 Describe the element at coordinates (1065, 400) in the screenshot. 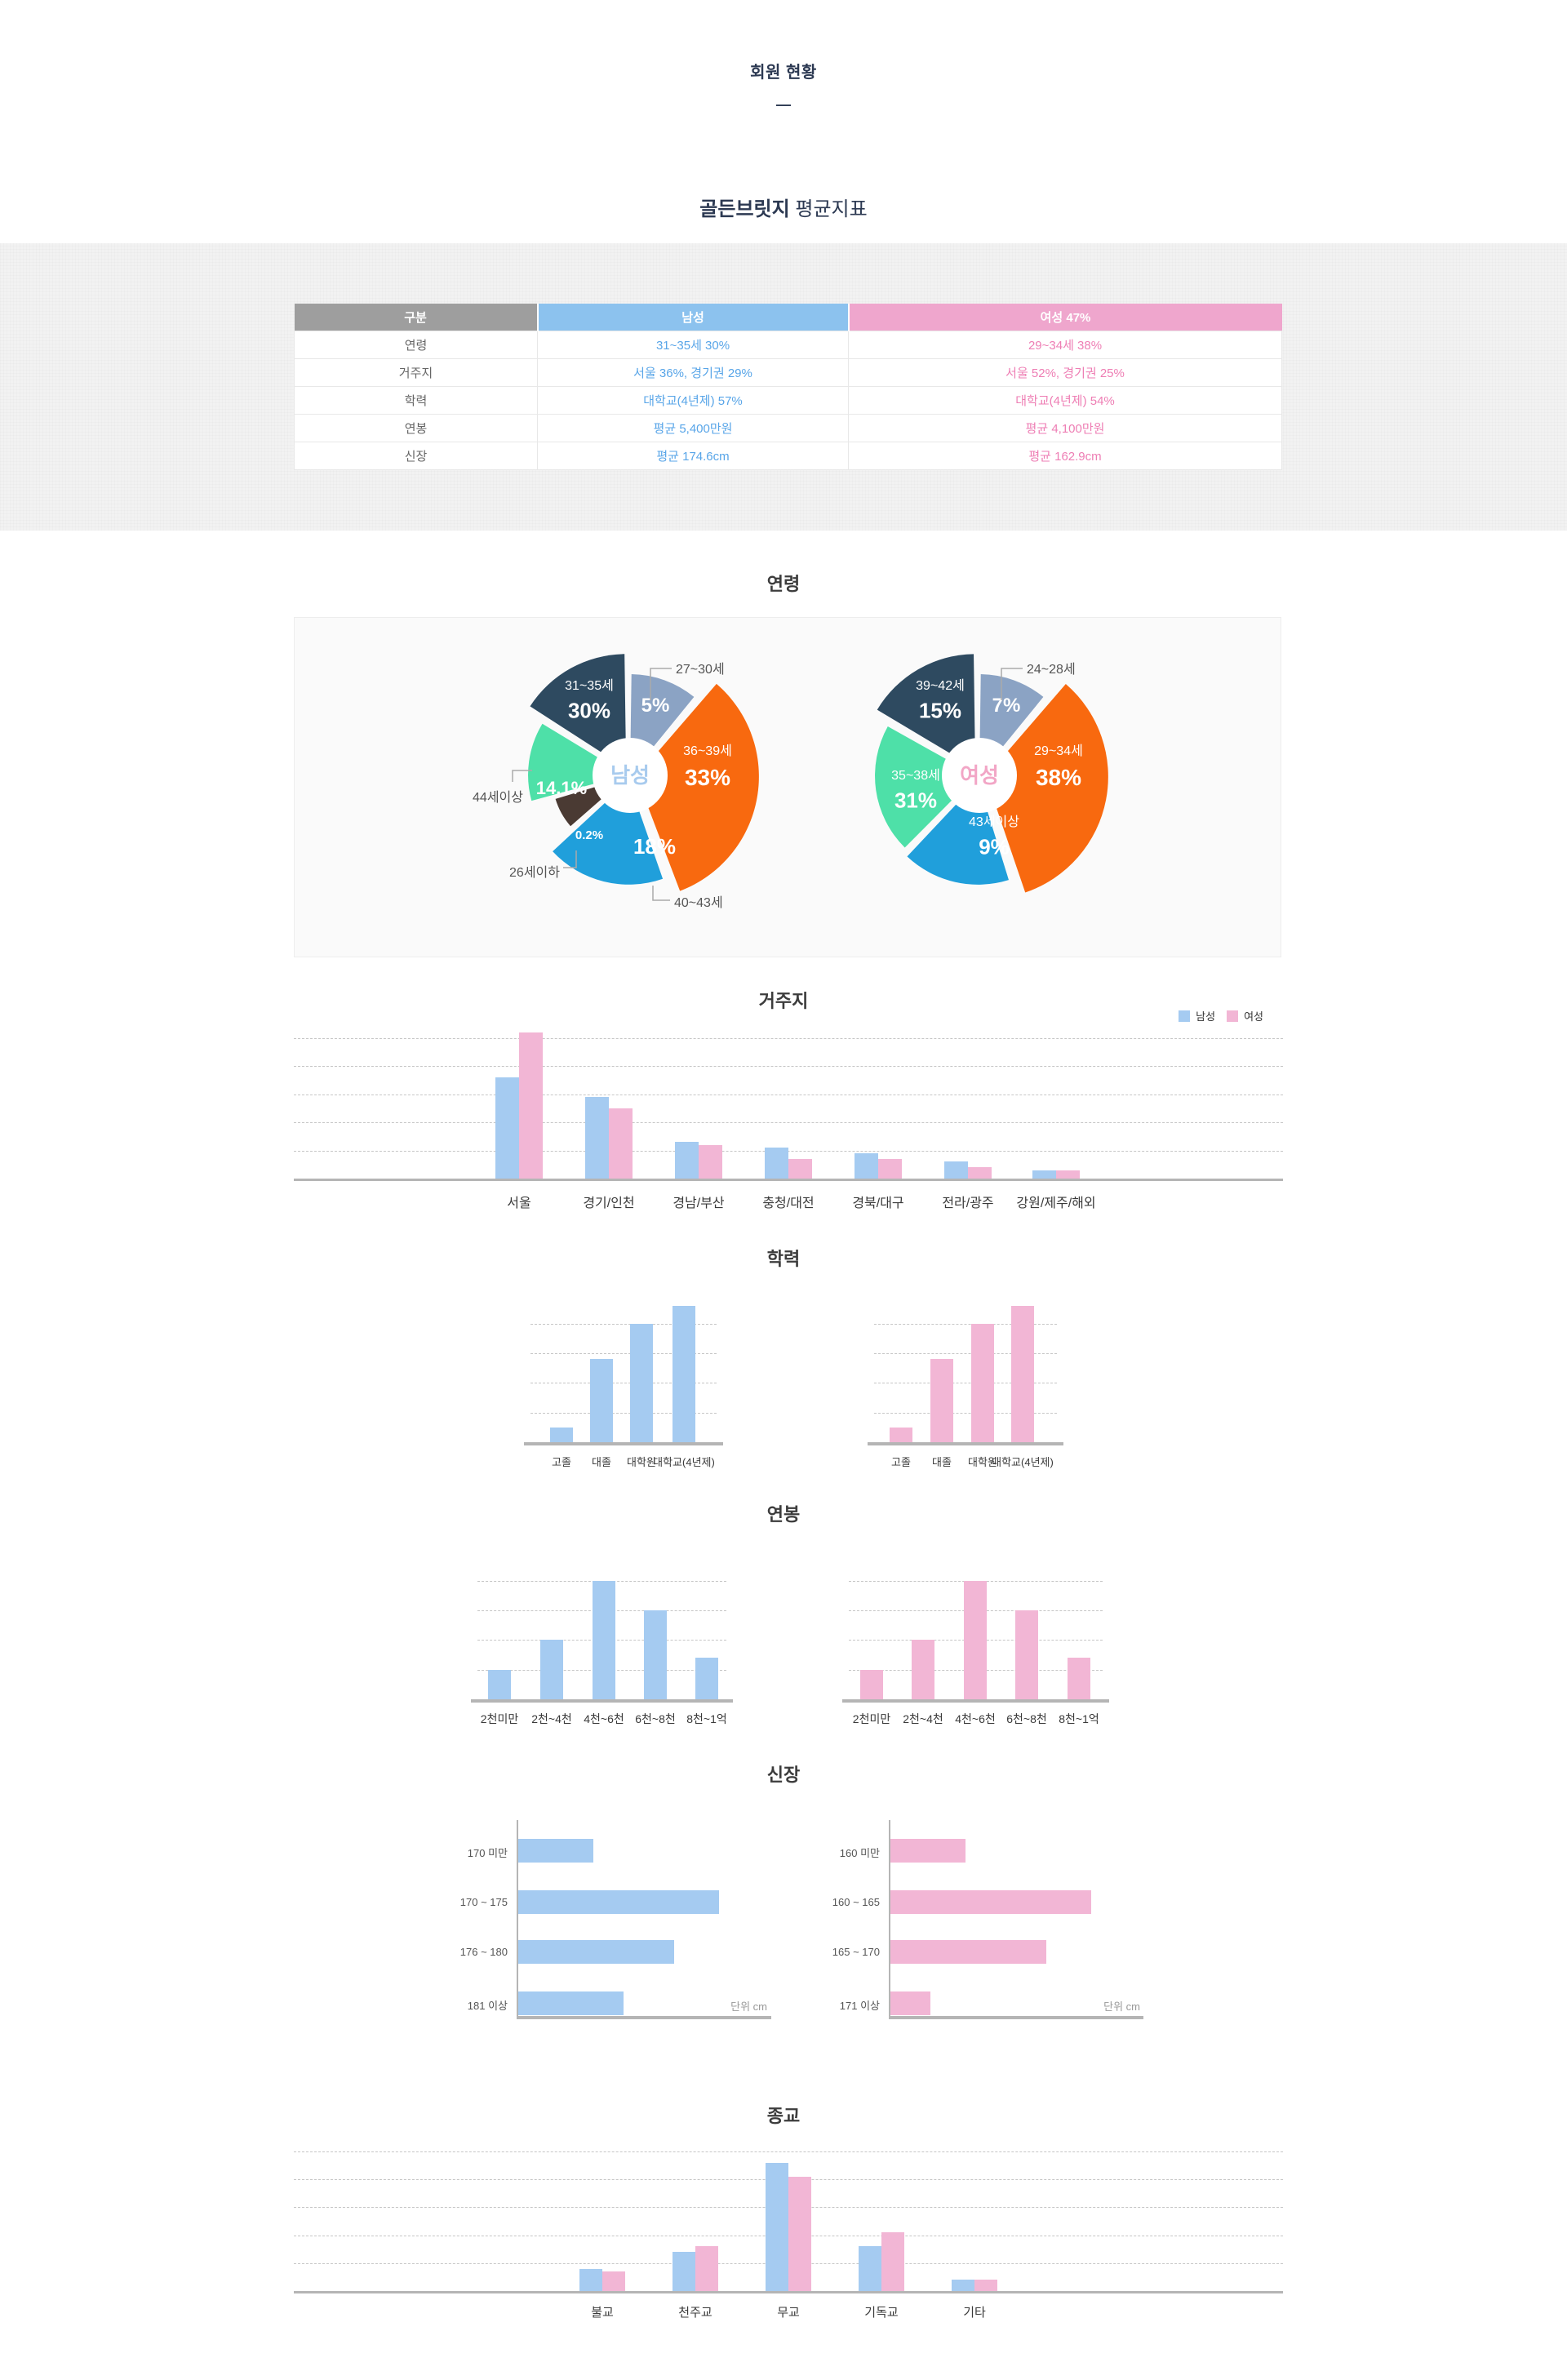

I see `summary-cell-female-value: 대학교(4년제) 54%` at that location.